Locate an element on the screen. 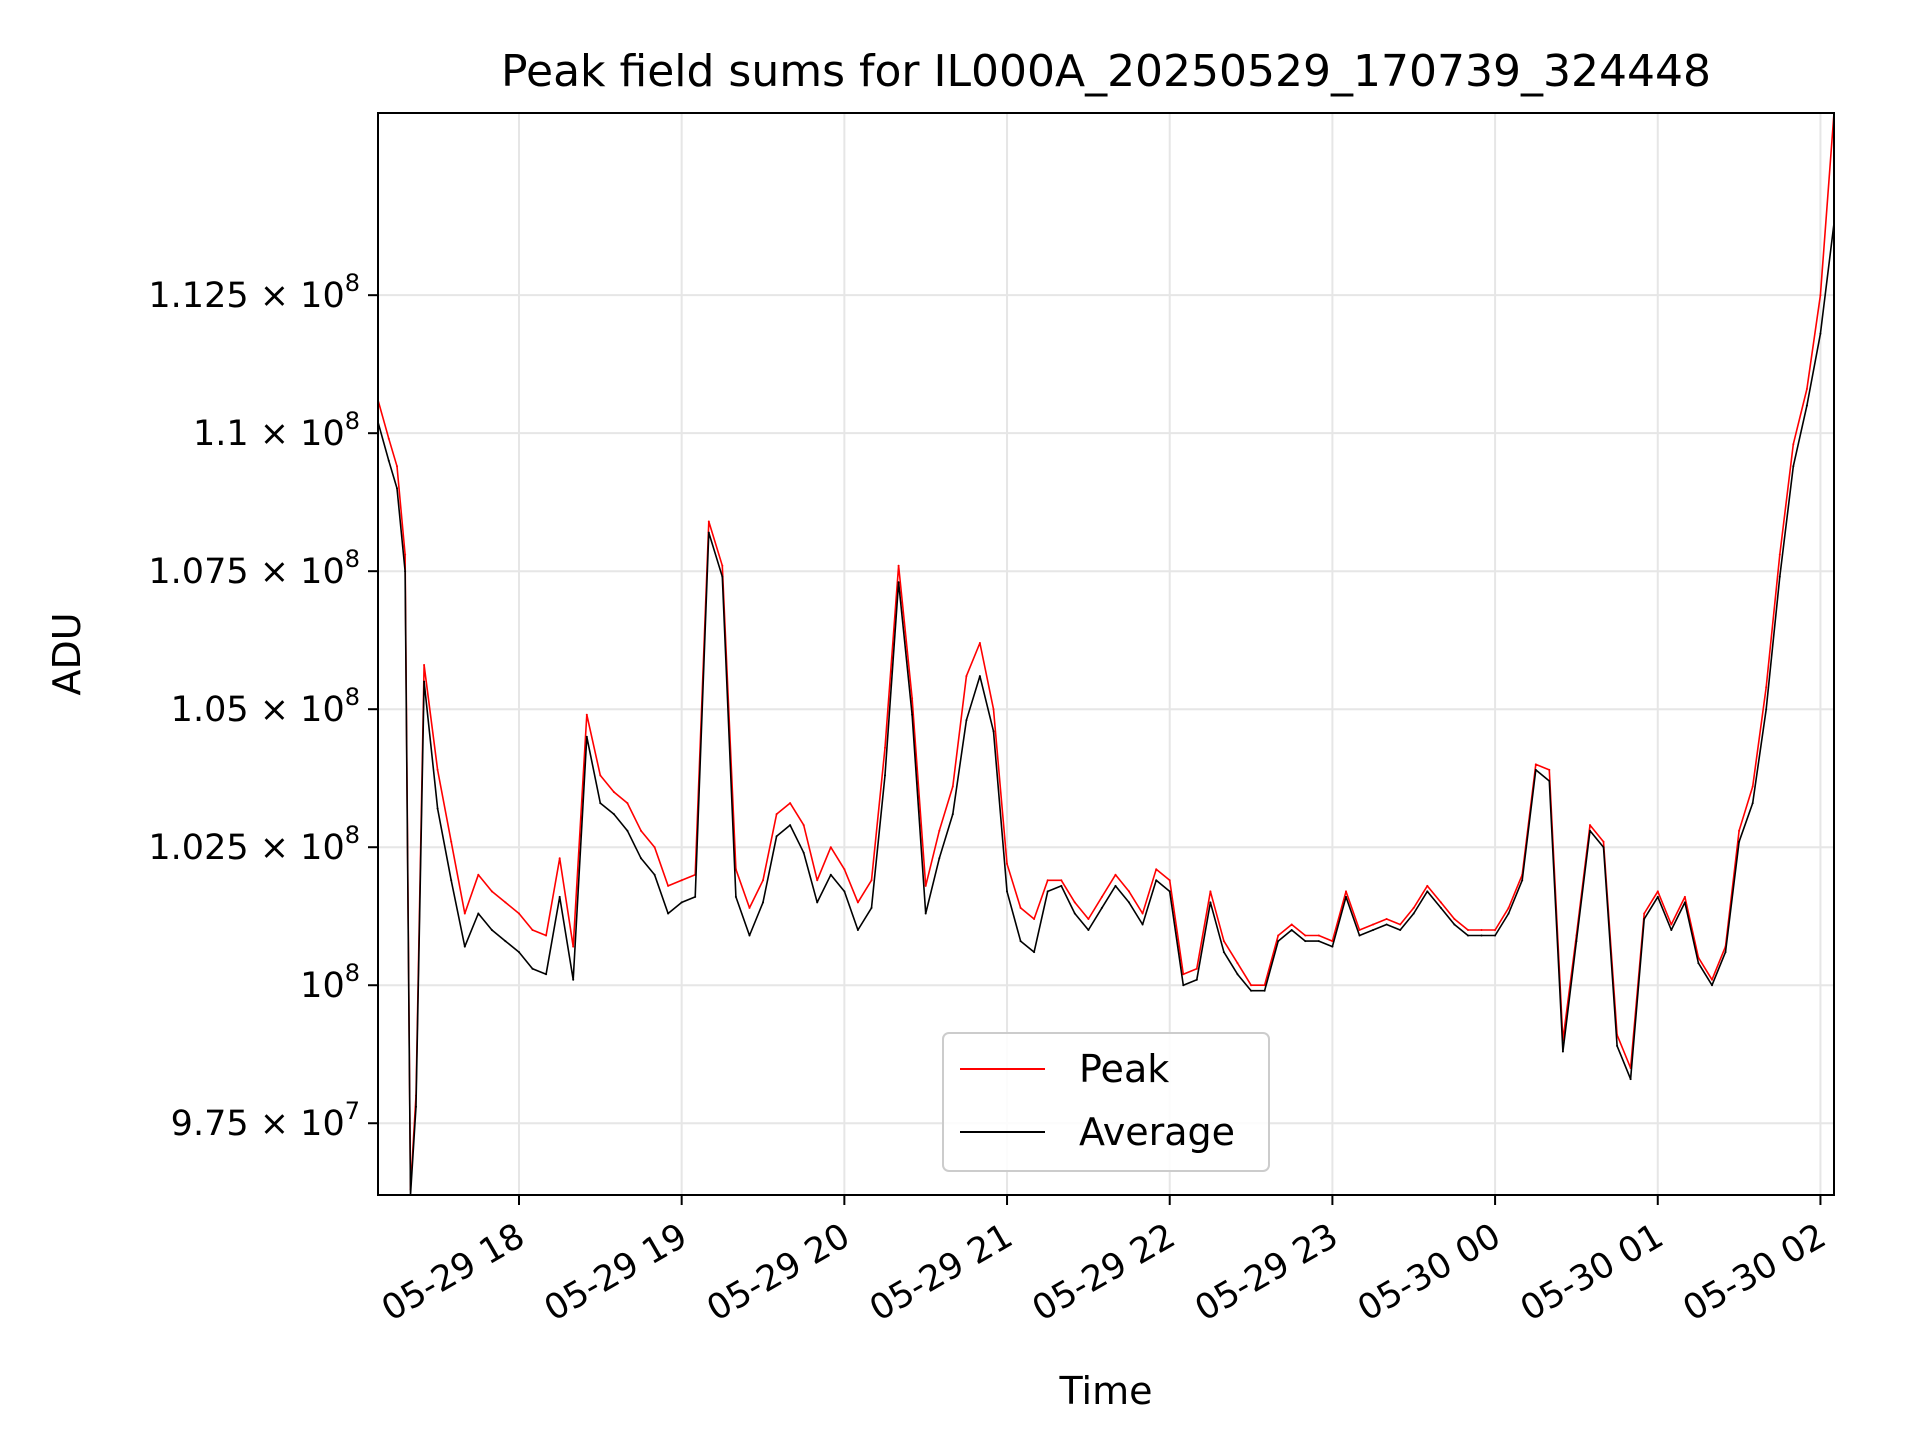 This screenshot has width=1920, height=1440. y-tick-label: 1.025 × 108 is located at coordinates (254, 844).